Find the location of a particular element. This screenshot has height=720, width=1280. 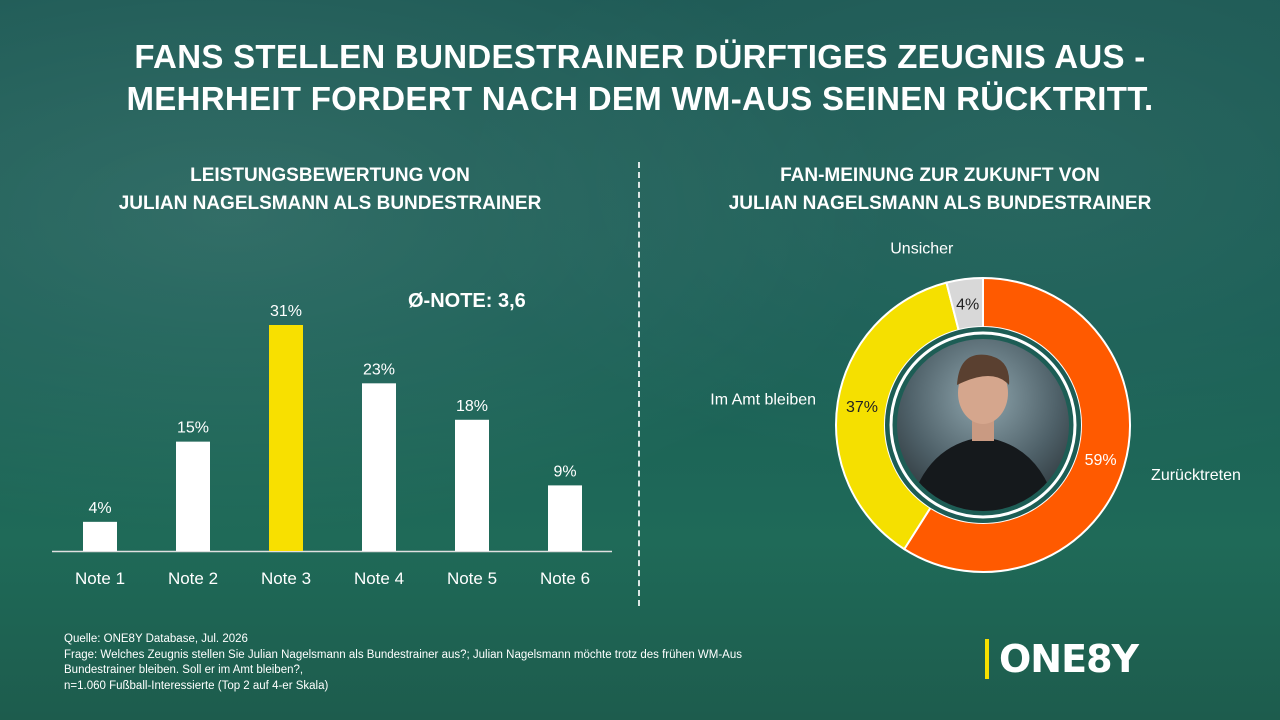

bar-chart-title-line-2: JULIAN NAGELSMANN ALS BUNDESTRAINER is located at coordinates (330, 203).